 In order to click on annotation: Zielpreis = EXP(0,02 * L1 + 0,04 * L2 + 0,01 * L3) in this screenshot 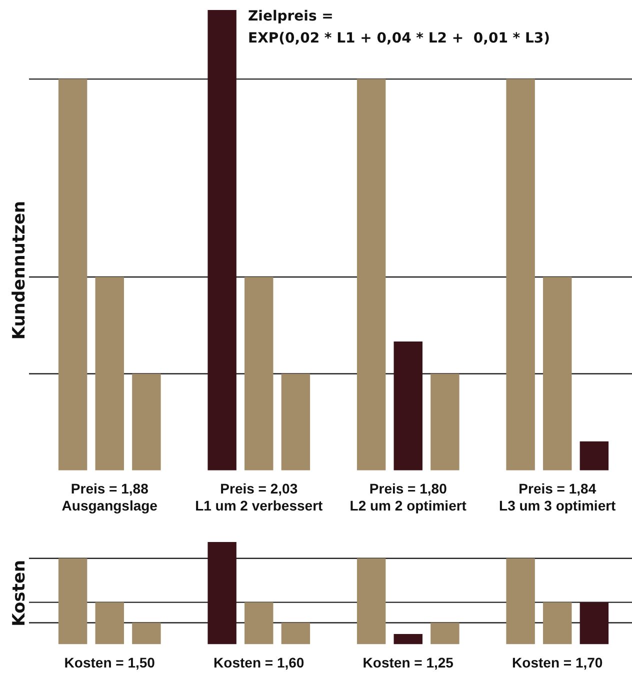, I will do `click(399, 27)`.